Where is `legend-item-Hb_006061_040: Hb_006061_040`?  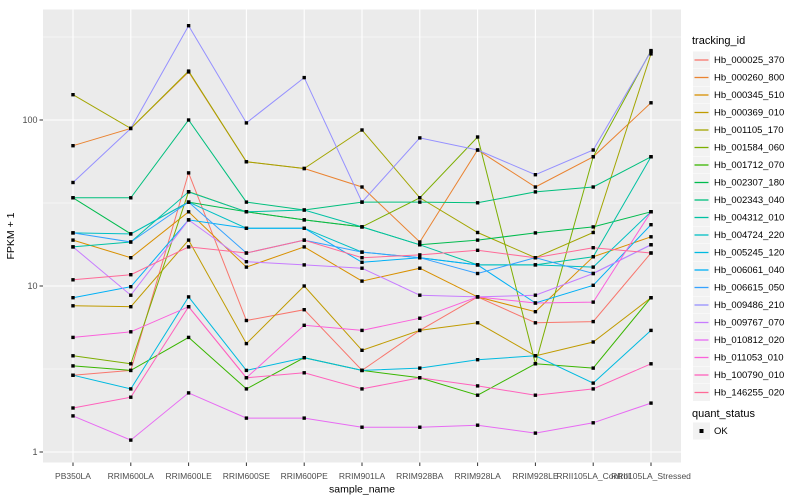 legend-item-Hb_006061_040: Hb_006061_040 is located at coordinates (738, 270).